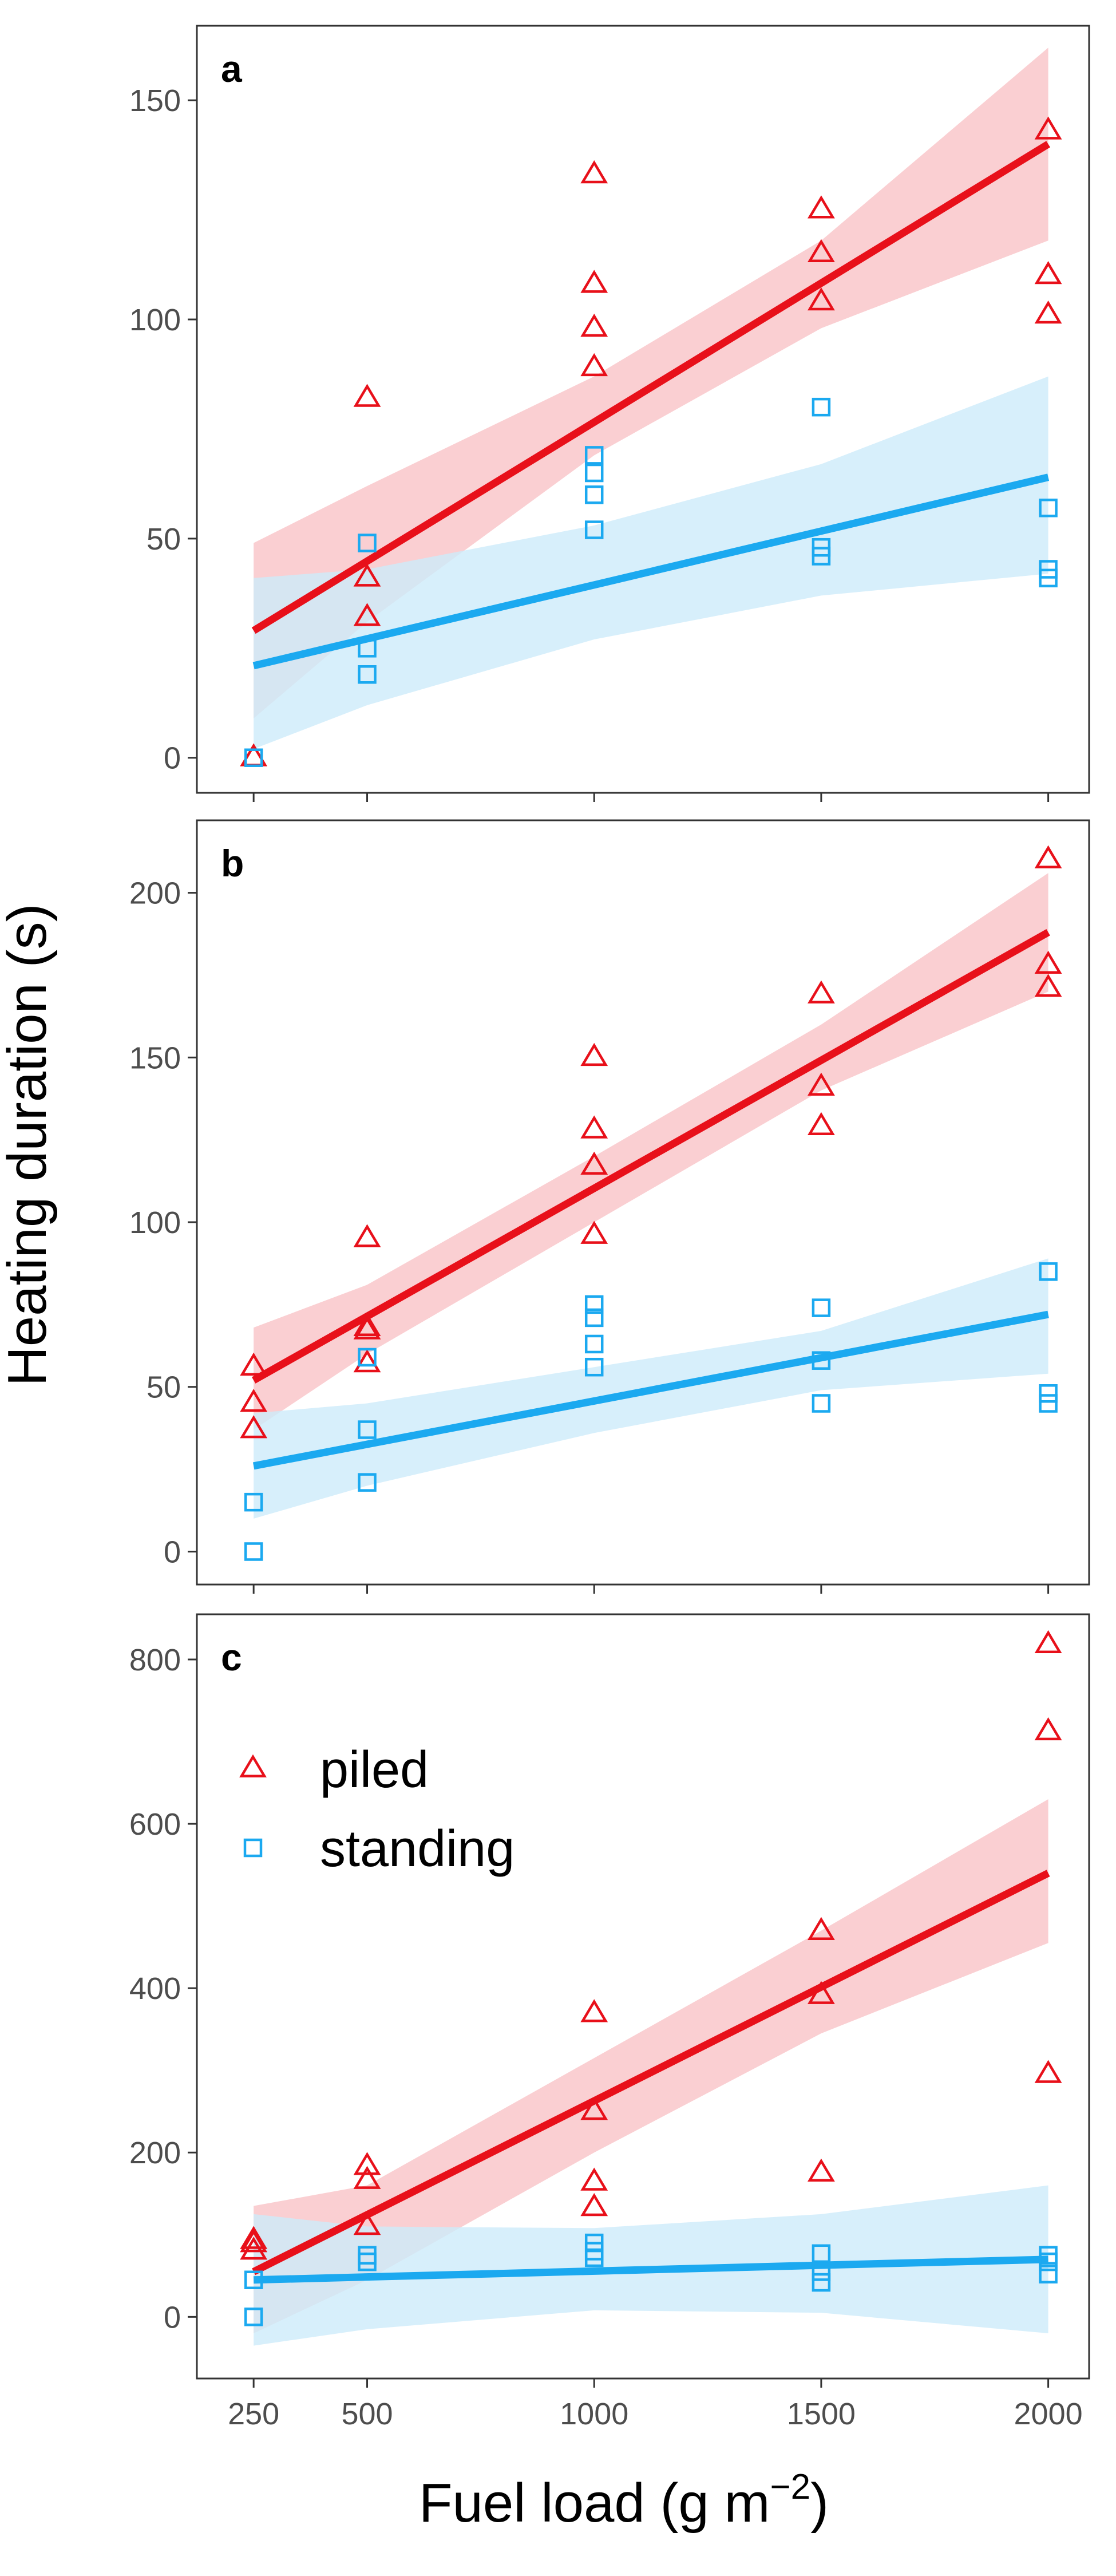 This screenshot has width=1116, height=2576. I want to click on piled-confidence-band, so click(651, 2066).